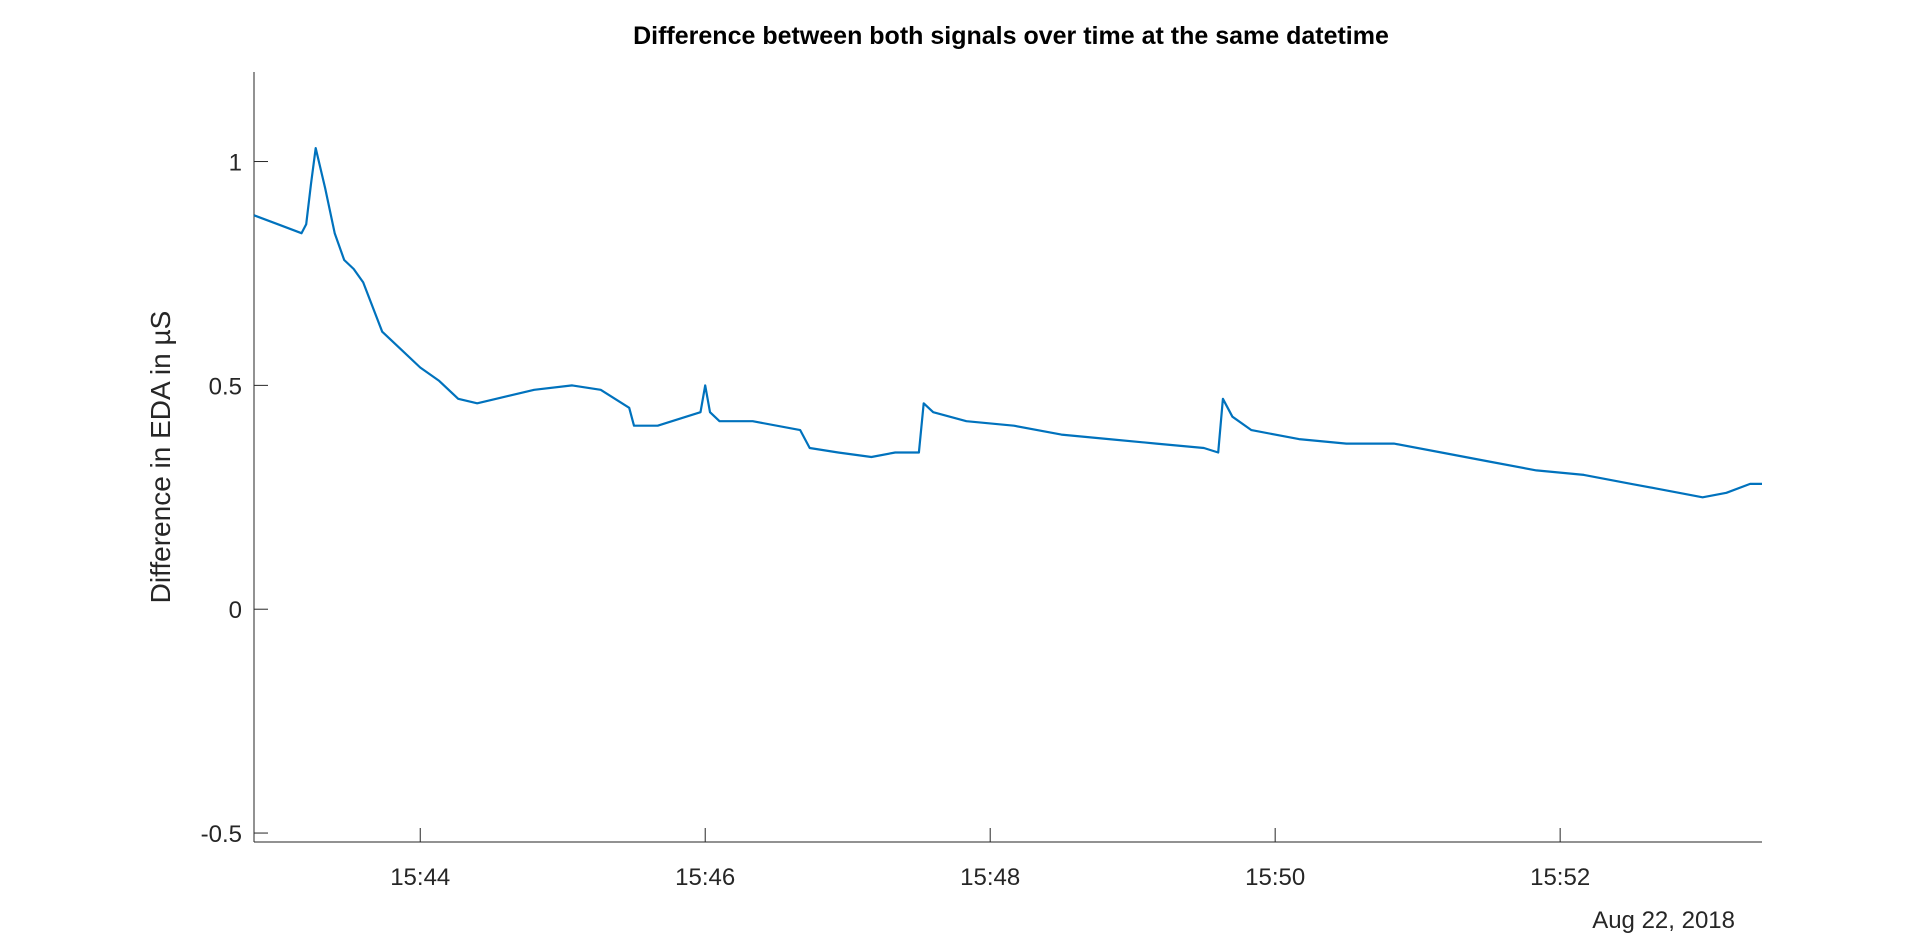 This screenshot has height=936, width=1920. I want to click on x-tick-label: 15:52, so click(1560, 877).